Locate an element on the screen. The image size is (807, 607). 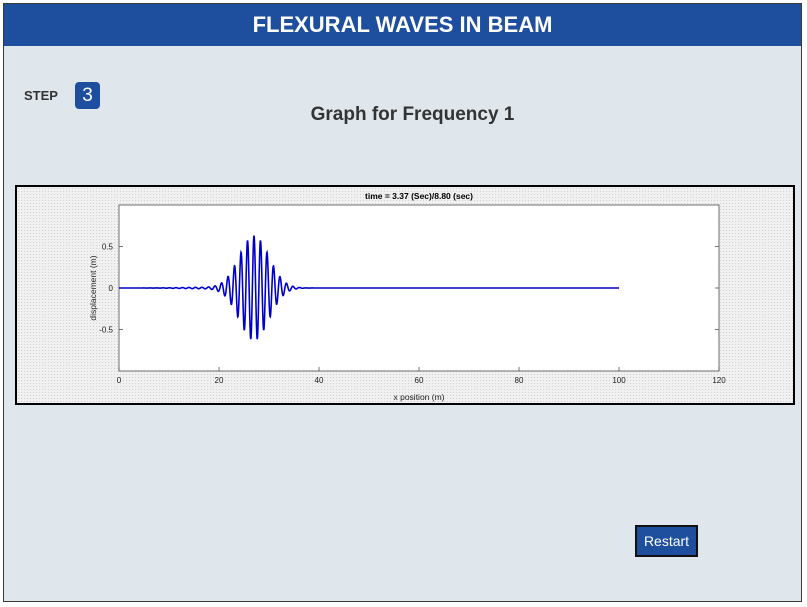
x-tick-label: 100 is located at coordinates (619, 380).